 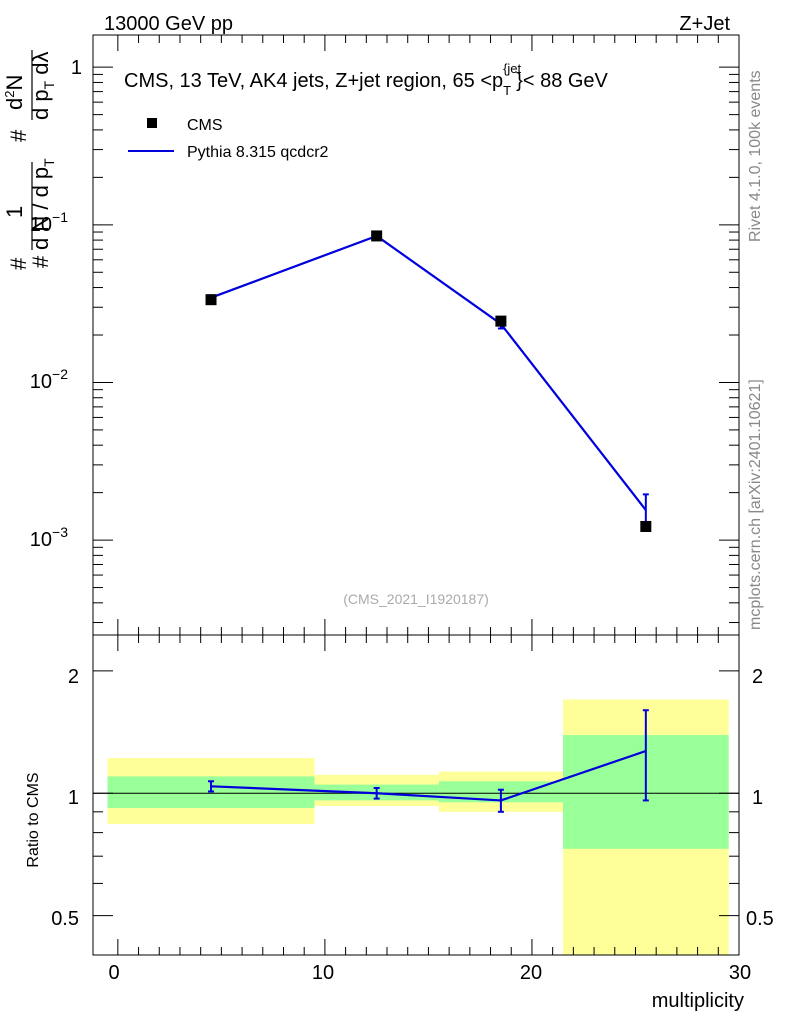 I want to click on y-tick-label-1: 1, so click(x=76, y=68).